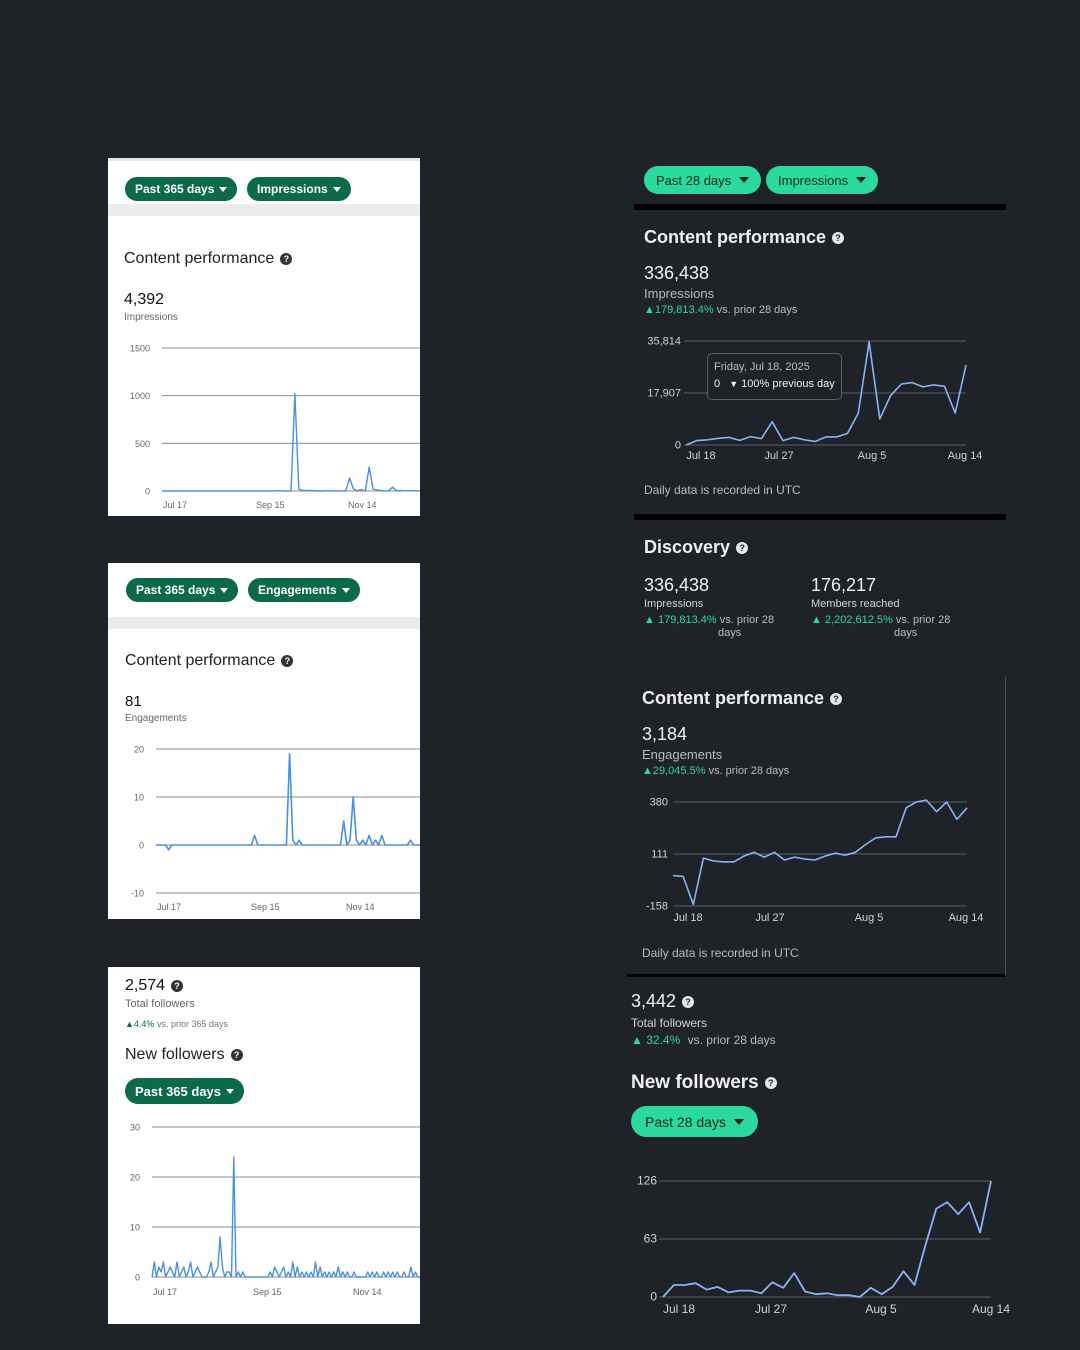 The width and height of the screenshot is (1080, 1350). Describe the element at coordinates (137, 894) in the screenshot. I see `y-tick-label: -10` at that location.